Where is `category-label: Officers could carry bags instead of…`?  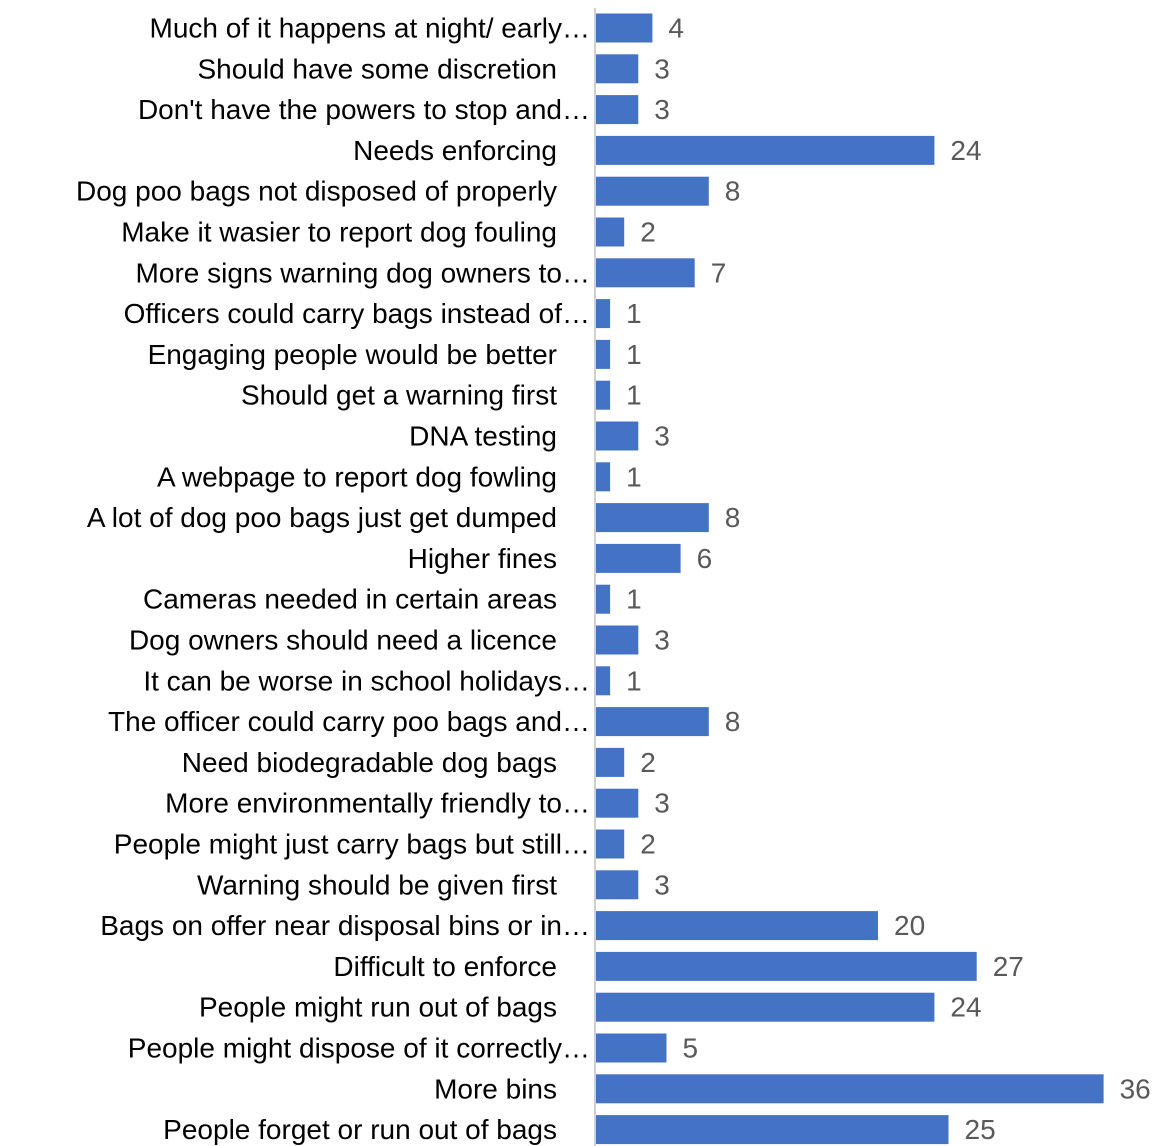
category-label: Officers could carry bags instead of… is located at coordinates (357, 313).